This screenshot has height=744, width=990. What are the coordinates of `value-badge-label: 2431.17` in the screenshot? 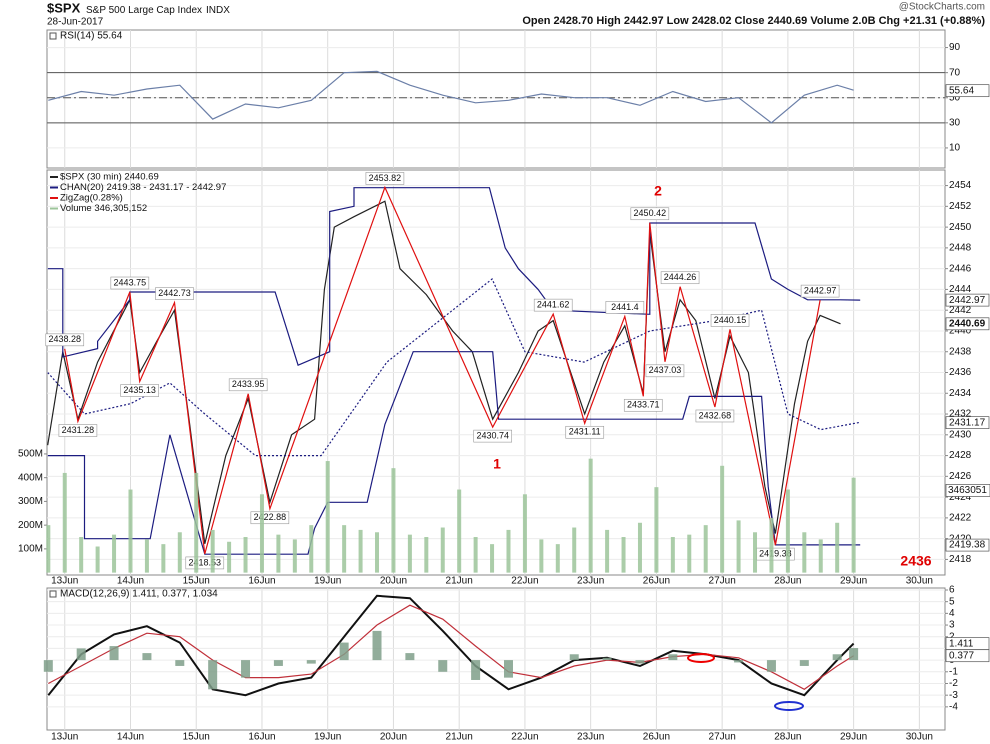 It's located at (967, 422).